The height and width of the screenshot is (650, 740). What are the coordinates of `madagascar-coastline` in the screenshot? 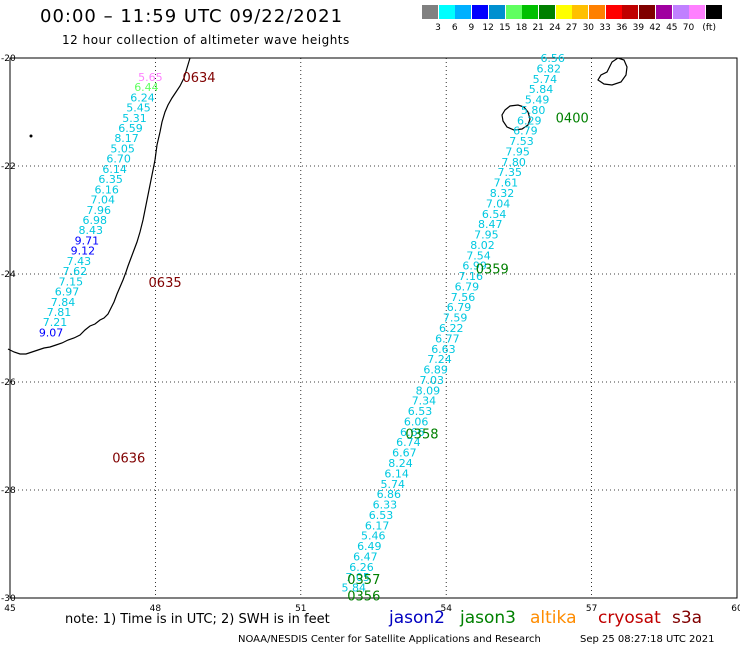 It's located at (99, 206).